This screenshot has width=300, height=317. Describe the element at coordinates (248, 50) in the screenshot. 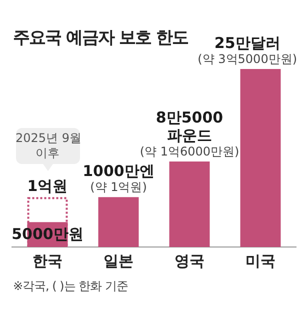

I see `annotation: 25만달러 (약 3억5000만원)` at that location.